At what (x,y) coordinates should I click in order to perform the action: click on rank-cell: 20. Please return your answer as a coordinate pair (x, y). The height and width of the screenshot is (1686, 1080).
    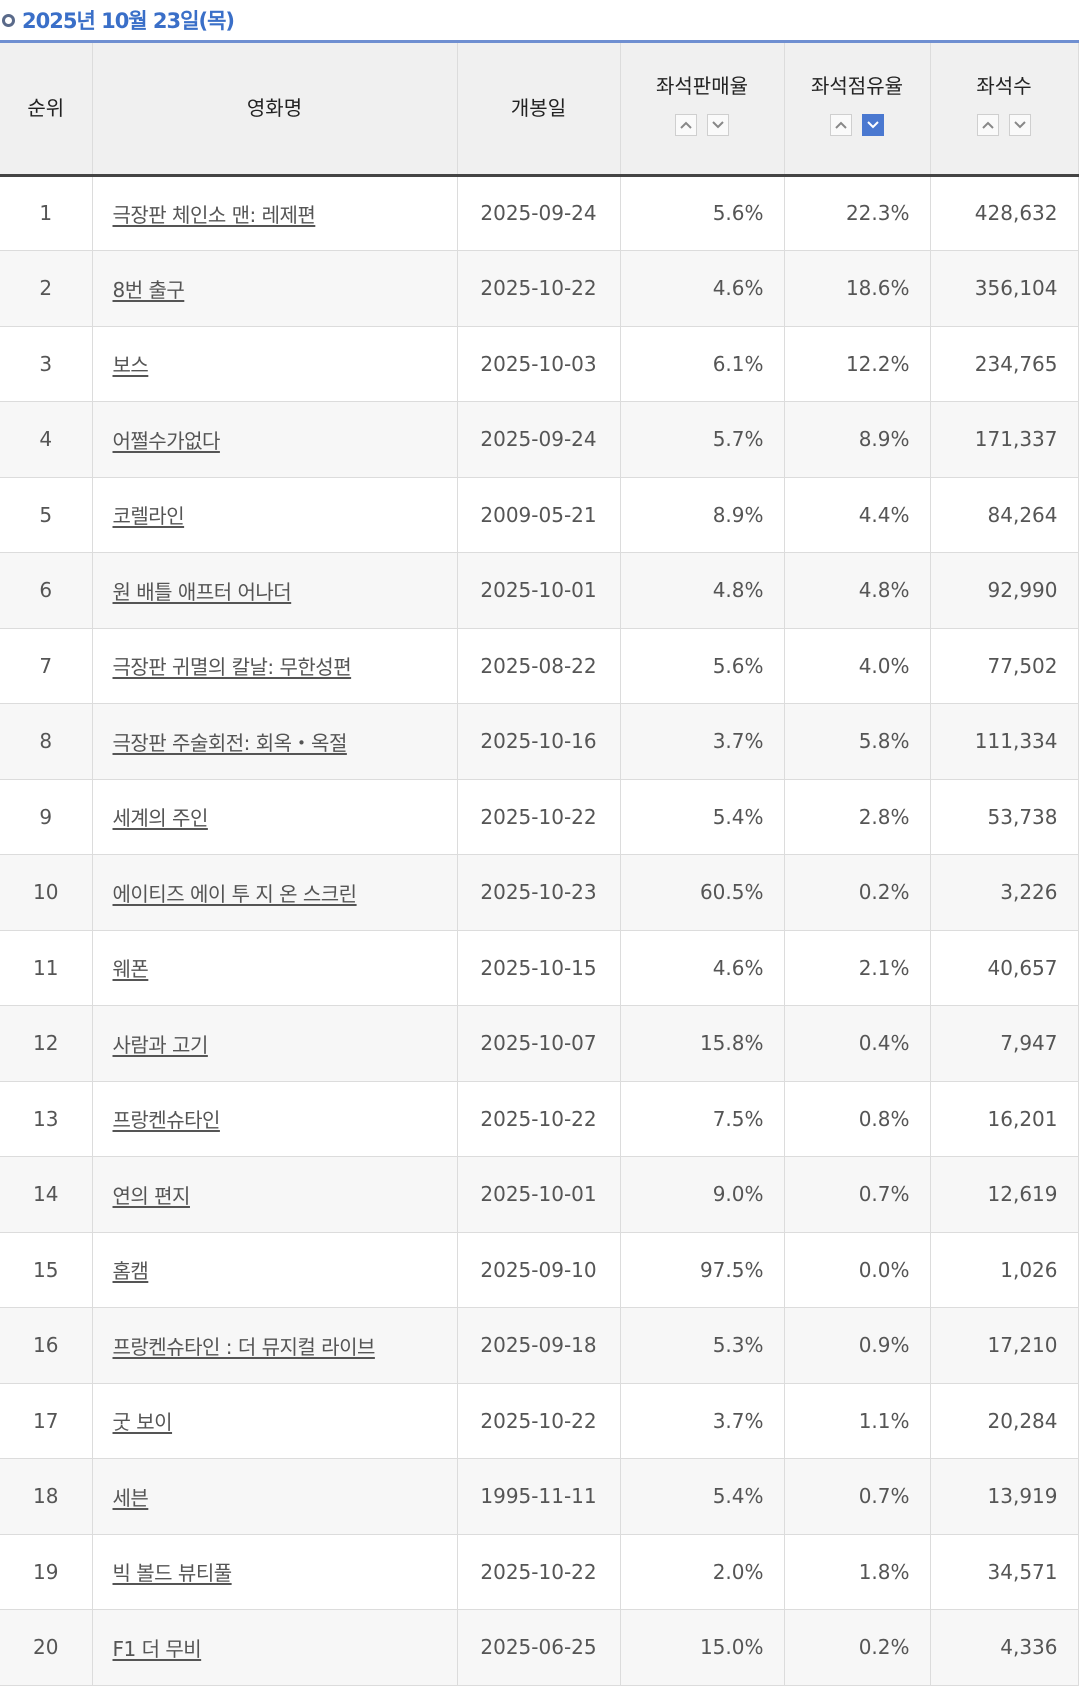
    Looking at the image, I should click on (46, 1647).